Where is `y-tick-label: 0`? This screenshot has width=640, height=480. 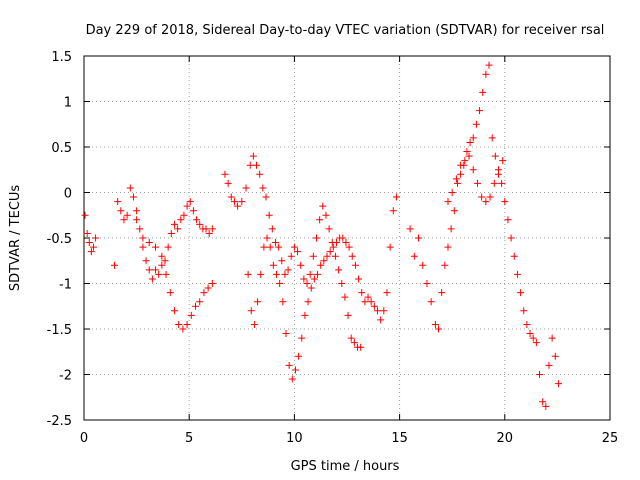 y-tick-label: 0 is located at coordinates (68, 194).